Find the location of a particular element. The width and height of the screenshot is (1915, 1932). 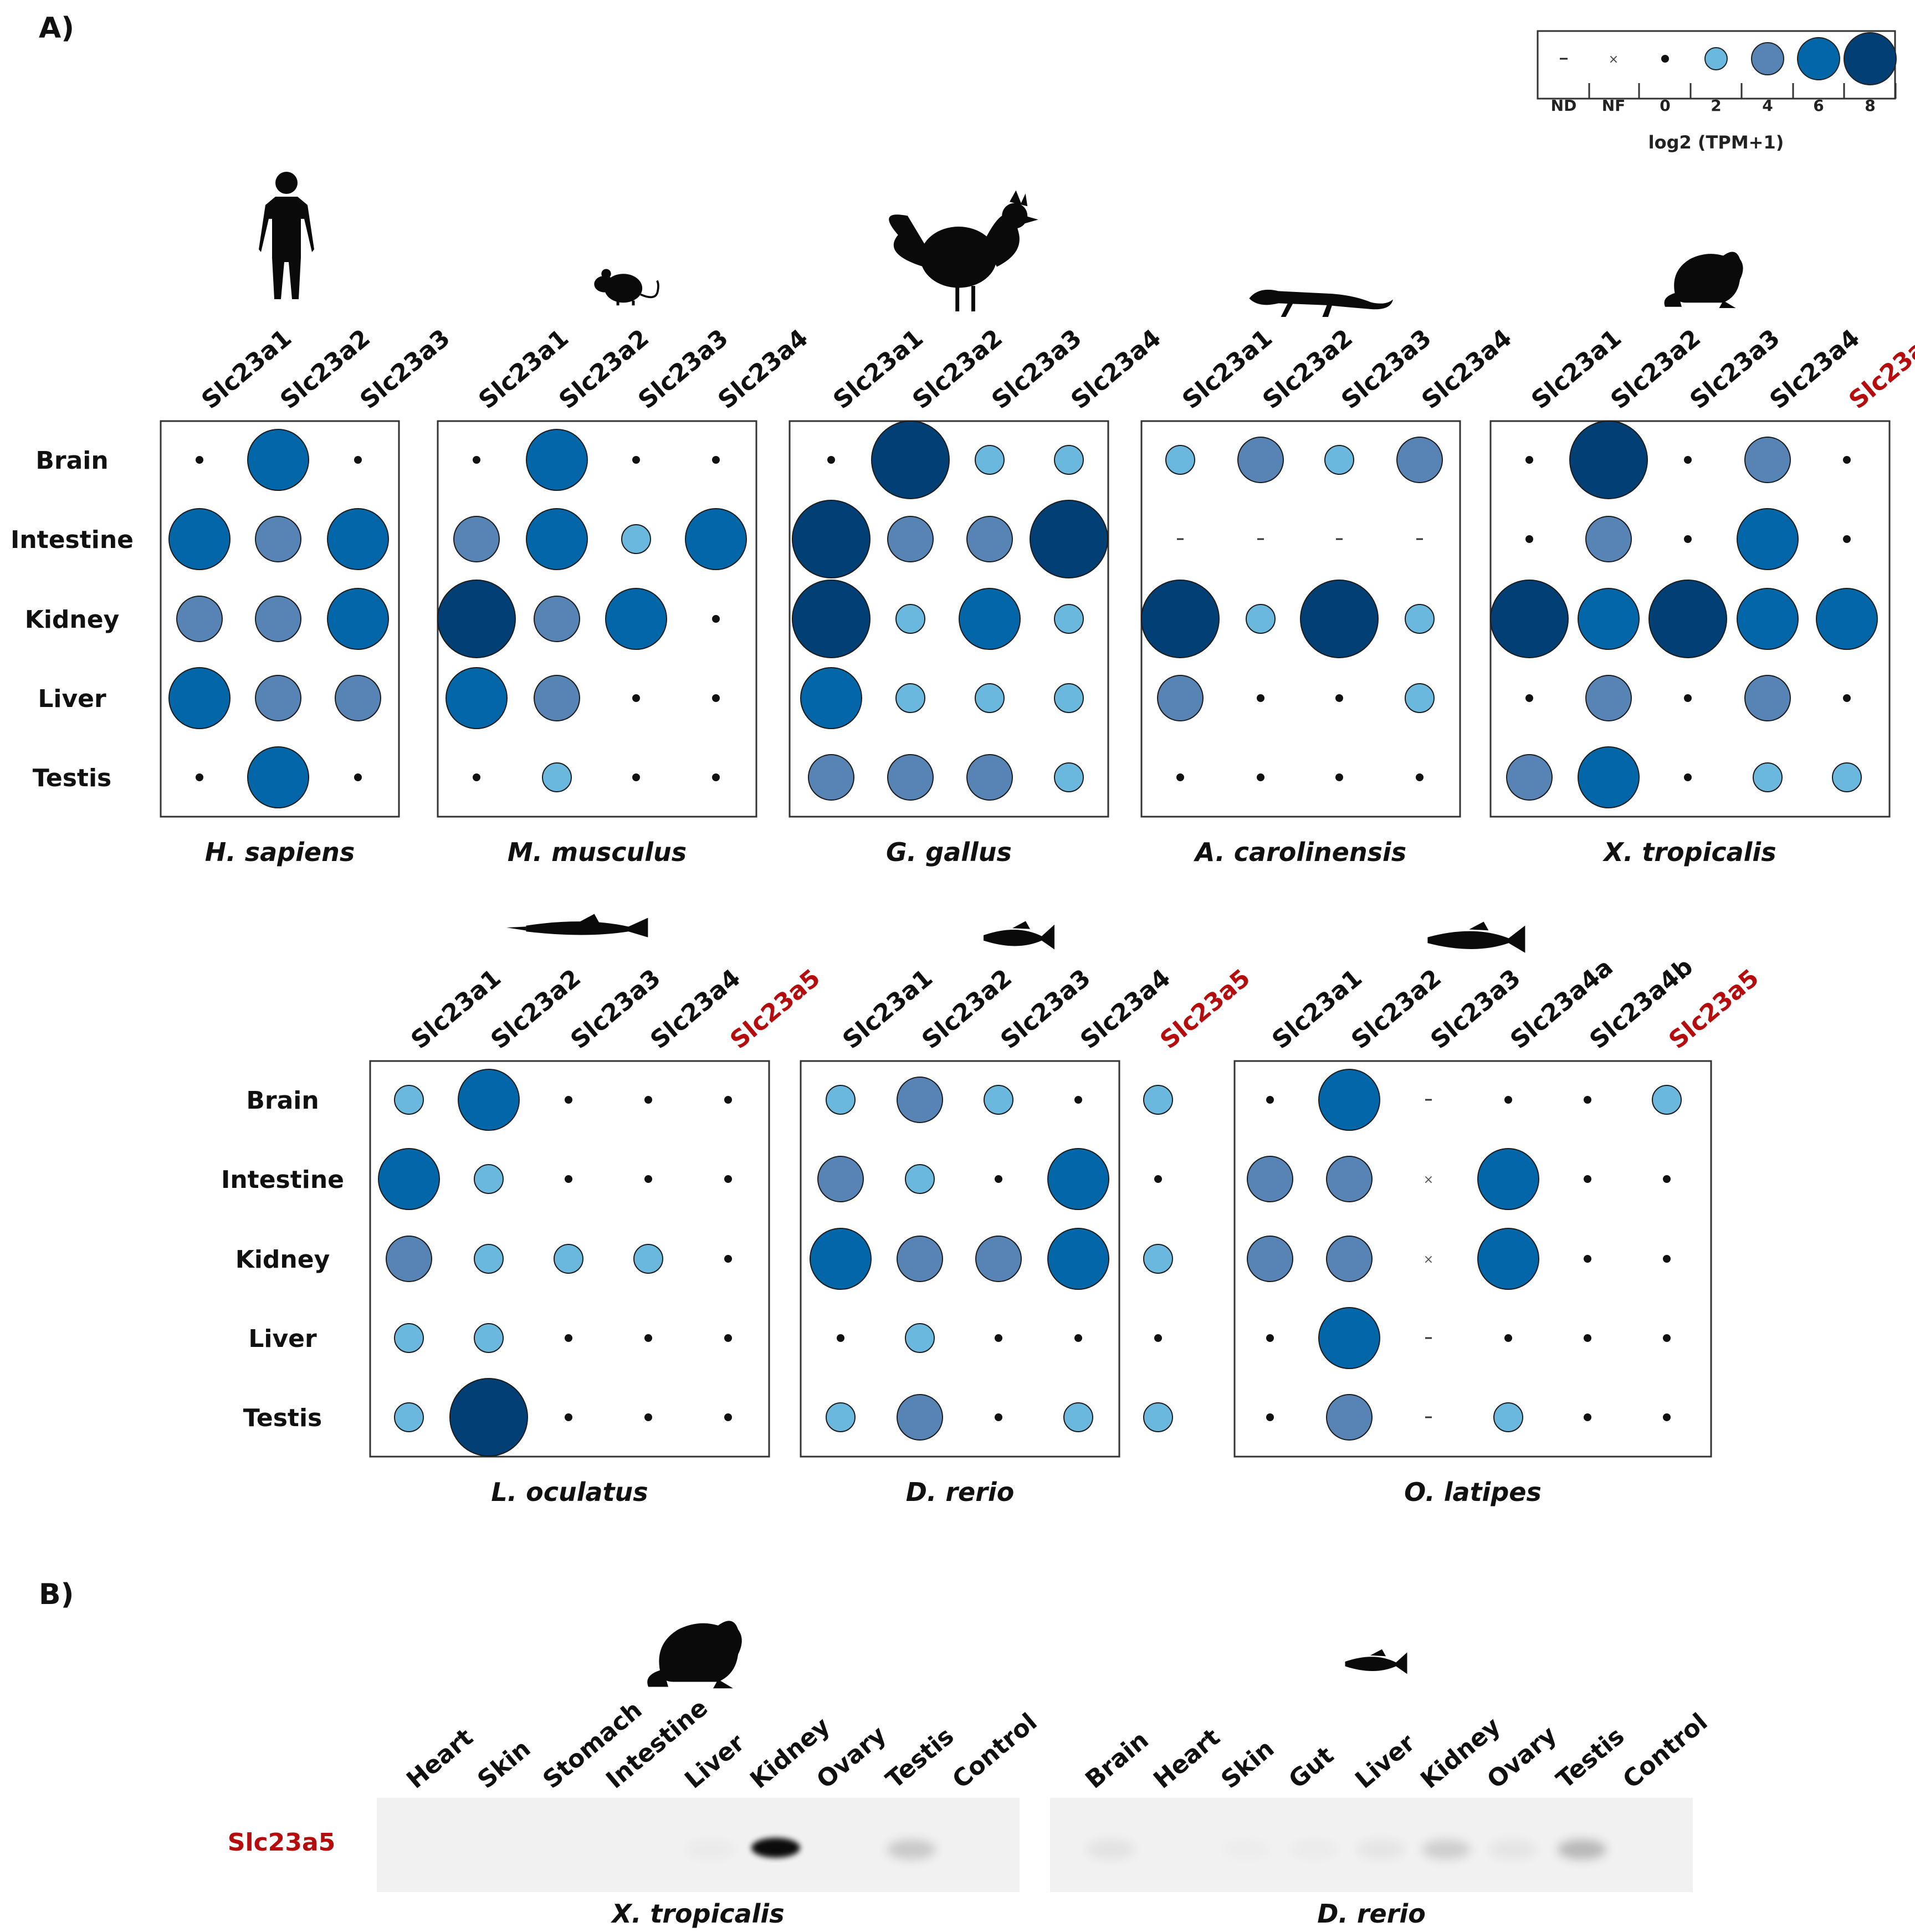

species-label-l-oculatus: L. oculatus is located at coordinates (569, 1492).